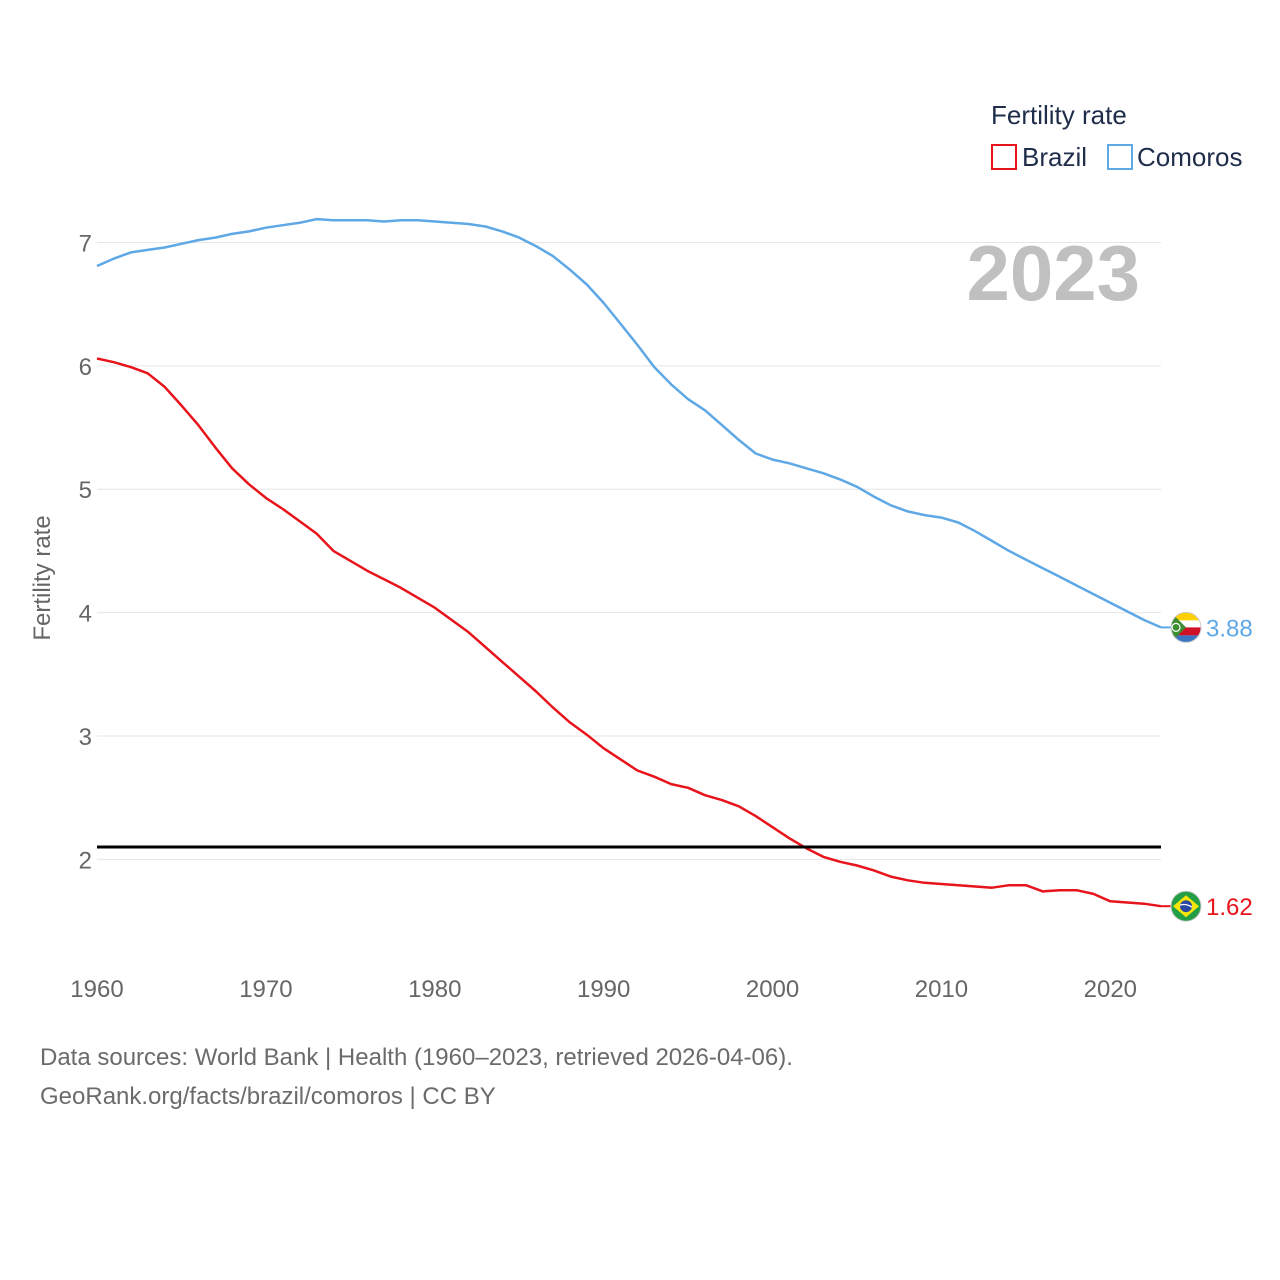 This screenshot has height=1280, width=1280. I want to click on end-value-label-brazil: 1.62, so click(1229, 907).